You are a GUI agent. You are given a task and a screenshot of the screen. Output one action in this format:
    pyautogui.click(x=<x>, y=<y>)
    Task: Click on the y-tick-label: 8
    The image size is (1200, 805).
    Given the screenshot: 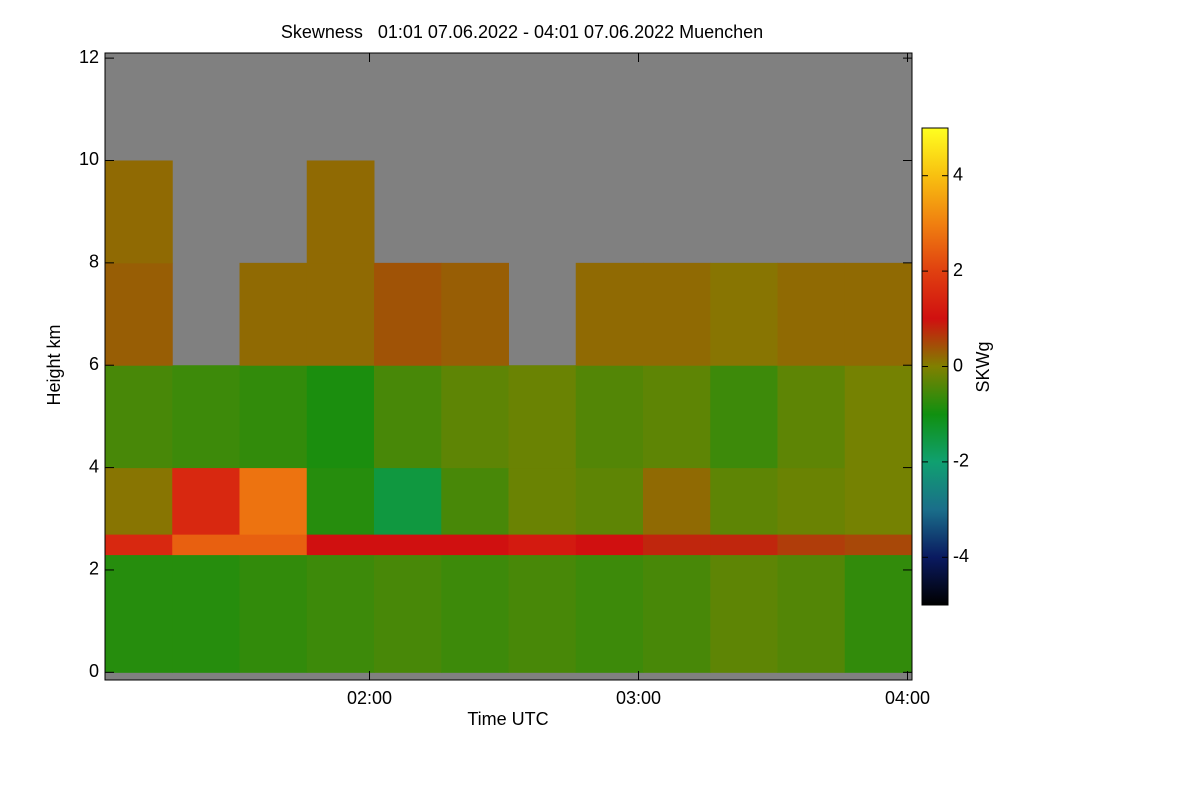 What is the action you would take?
    pyautogui.click(x=94, y=262)
    